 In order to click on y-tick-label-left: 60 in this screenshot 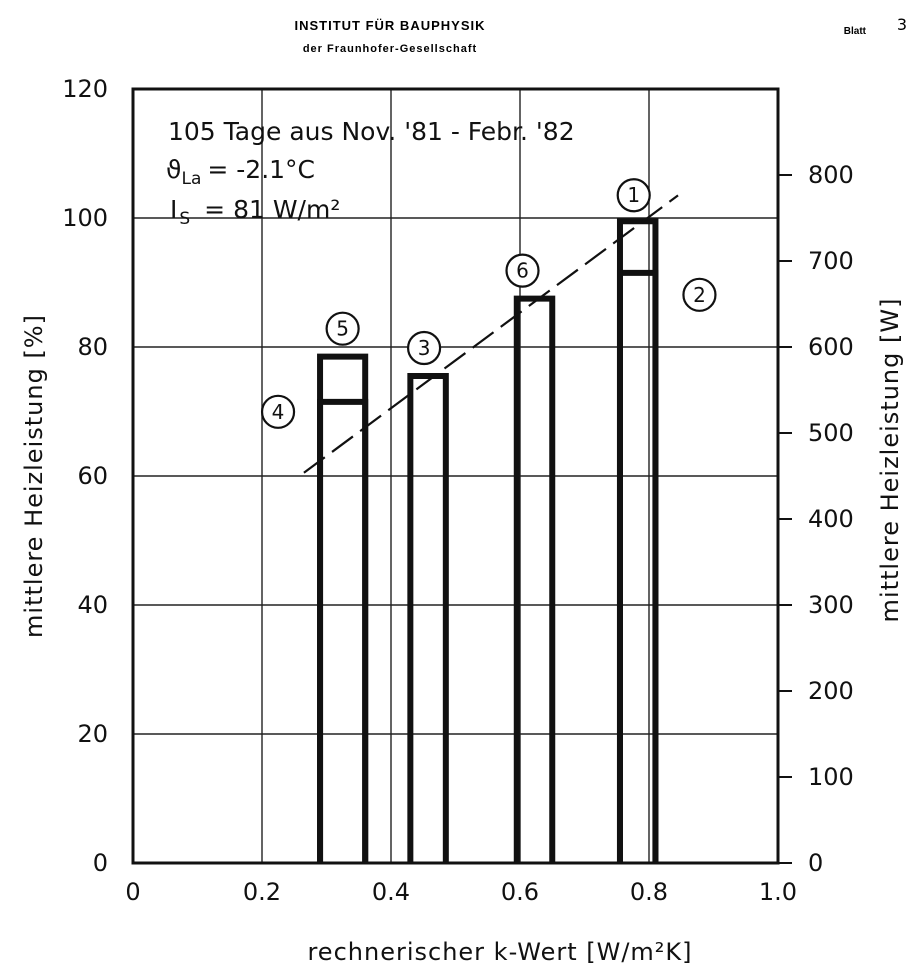, I will do `click(92, 476)`.